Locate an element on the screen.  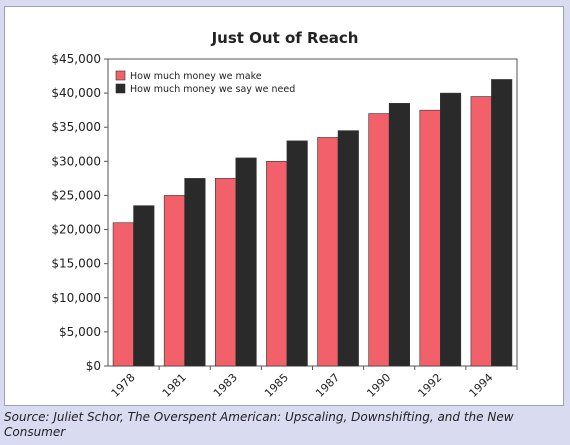
bar-need-1992 is located at coordinates (451, 229).